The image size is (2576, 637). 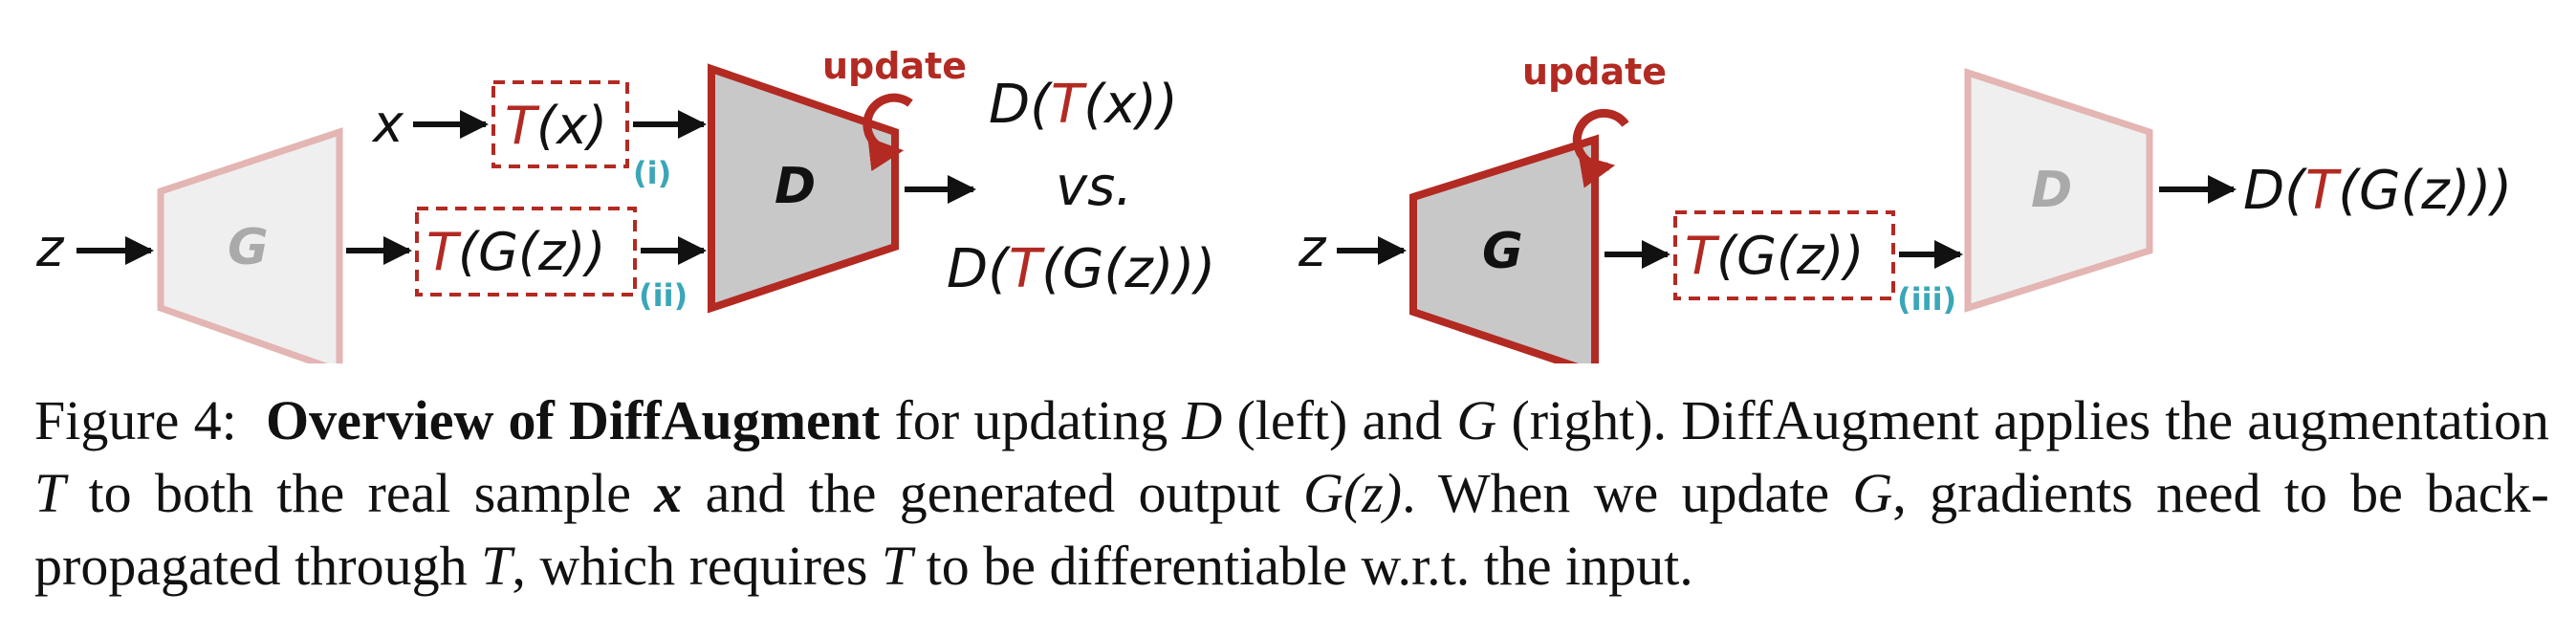 I want to click on caption-text: (left) and, so click(x=1339, y=420).